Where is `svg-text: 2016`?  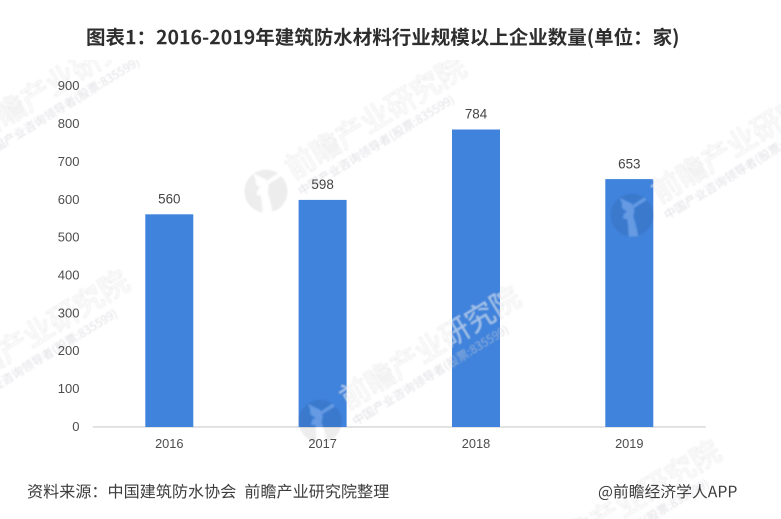 svg-text: 2016 is located at coordinates (169, 443).